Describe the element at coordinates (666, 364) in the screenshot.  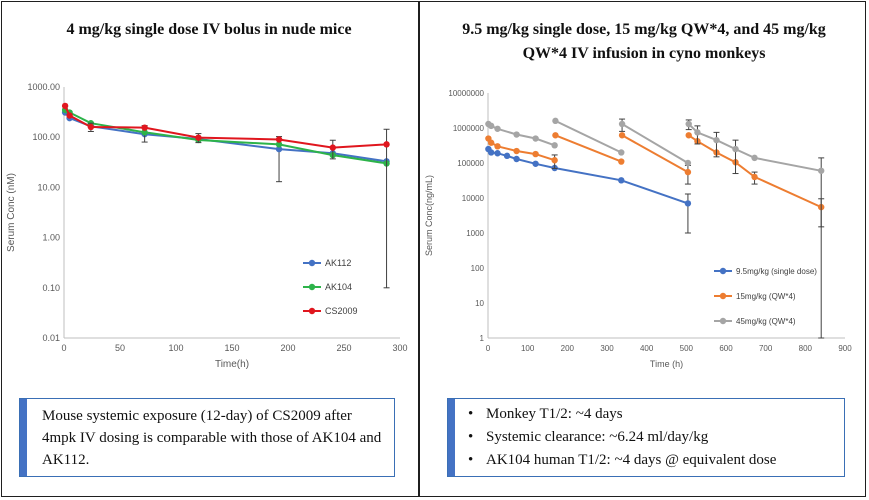
I see `x-axis-label: Time (h)` at that location.